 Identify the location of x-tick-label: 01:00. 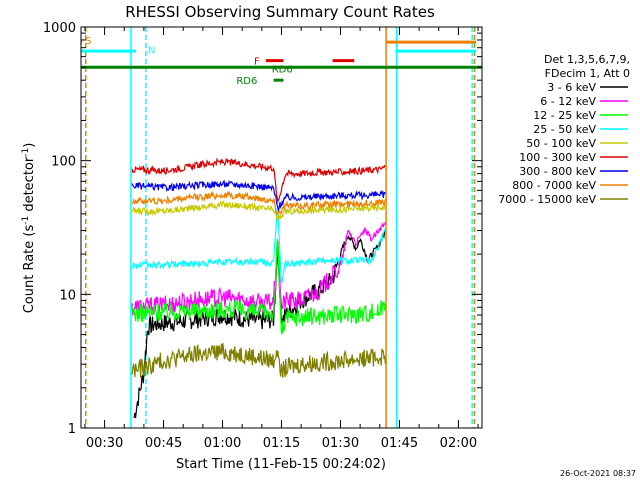
(222, 443).